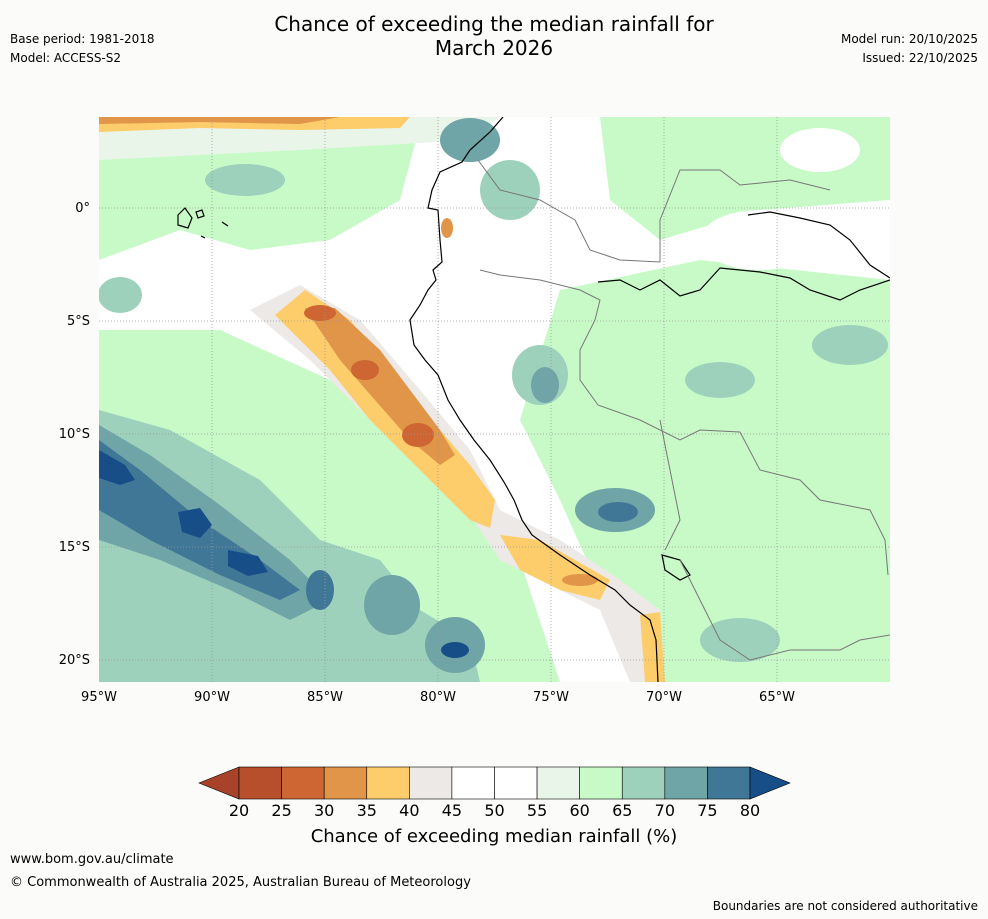  I want to click on lat-label: 15°S, so click(74, 547).